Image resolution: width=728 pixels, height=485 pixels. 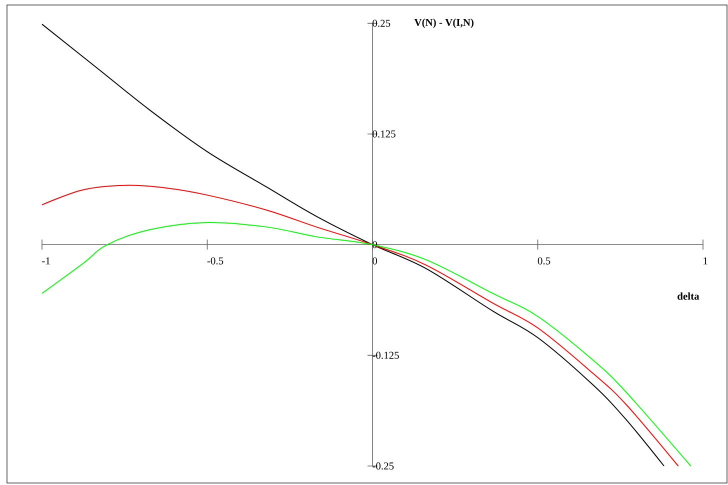 What do you see at coordinates (381, 23) in the screenshot?
I see `y-tick-label: 0.25` at bounding box center [381, 23].